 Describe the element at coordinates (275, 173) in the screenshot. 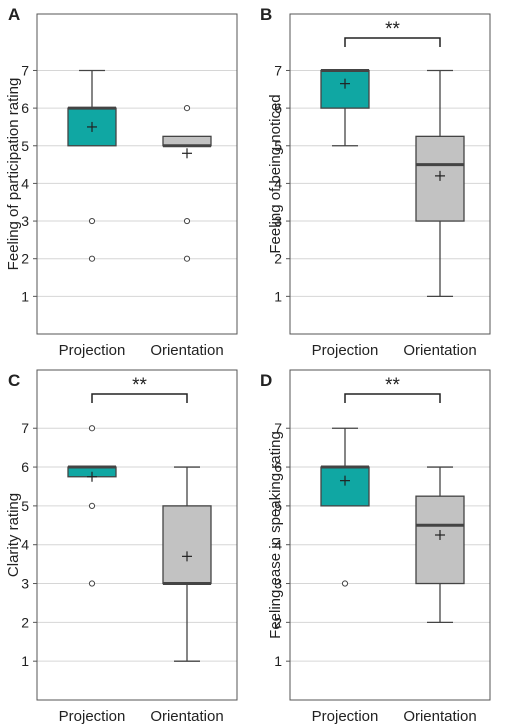

I see `y-axis-label: Feeling of being noticed` at that location.